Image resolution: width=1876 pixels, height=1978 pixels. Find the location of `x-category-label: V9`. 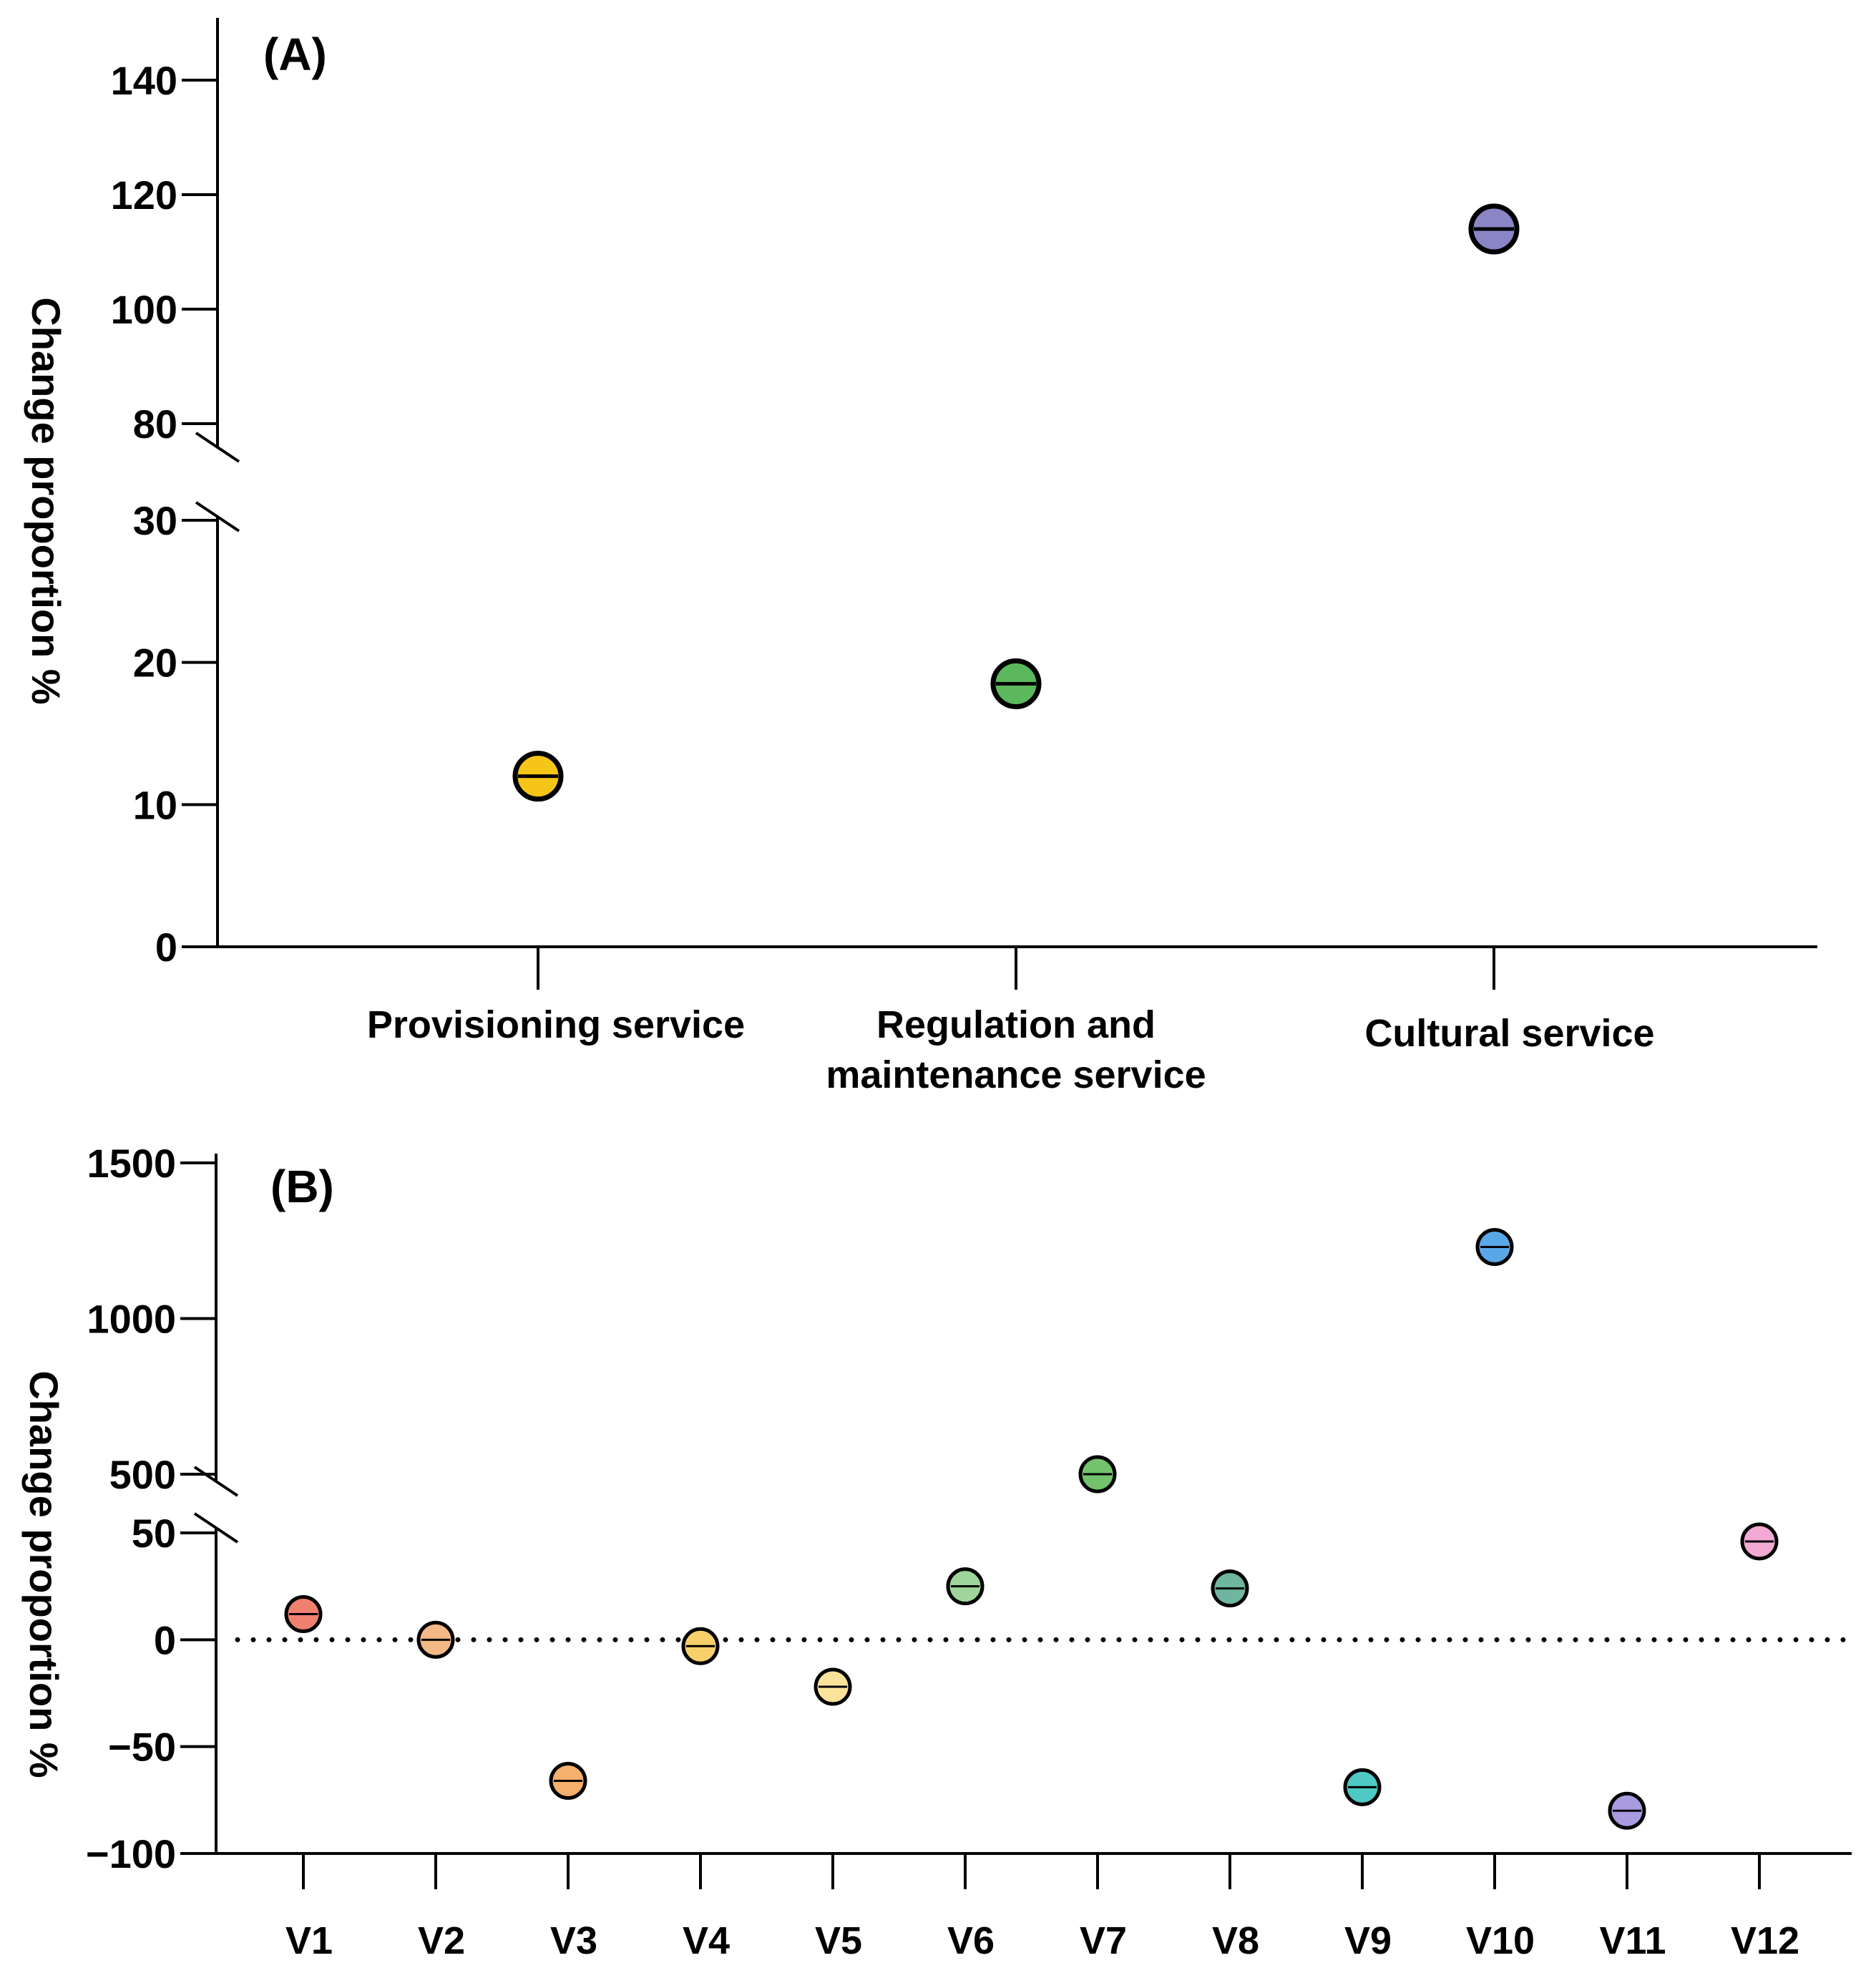

x-category-label: V9 is located at coordinates (1368, 1940).